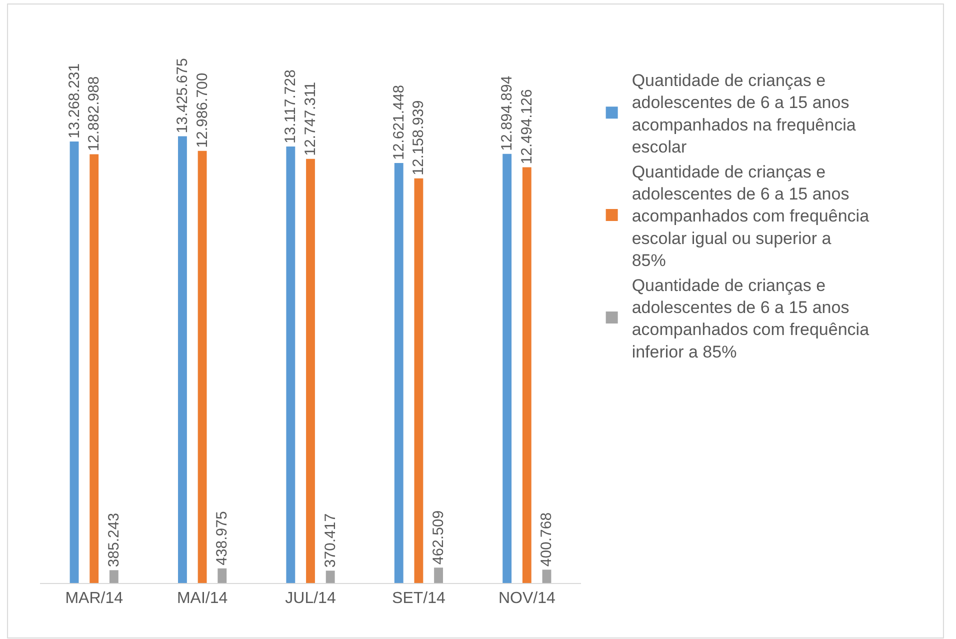 This screenshot has height=639, width=956. Describe the element at coordinates (222, 538) in the screenshot. I see `data-label: 438.975` at that location.